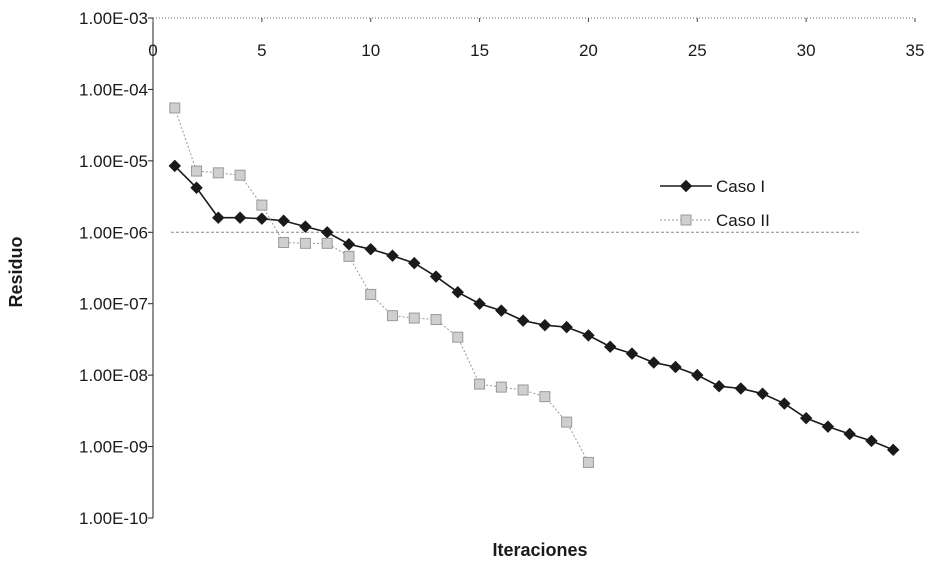 This screenshot has height=563, width=944. I want to click on y-tick-label: 1.00E-03, so click(113, 18).